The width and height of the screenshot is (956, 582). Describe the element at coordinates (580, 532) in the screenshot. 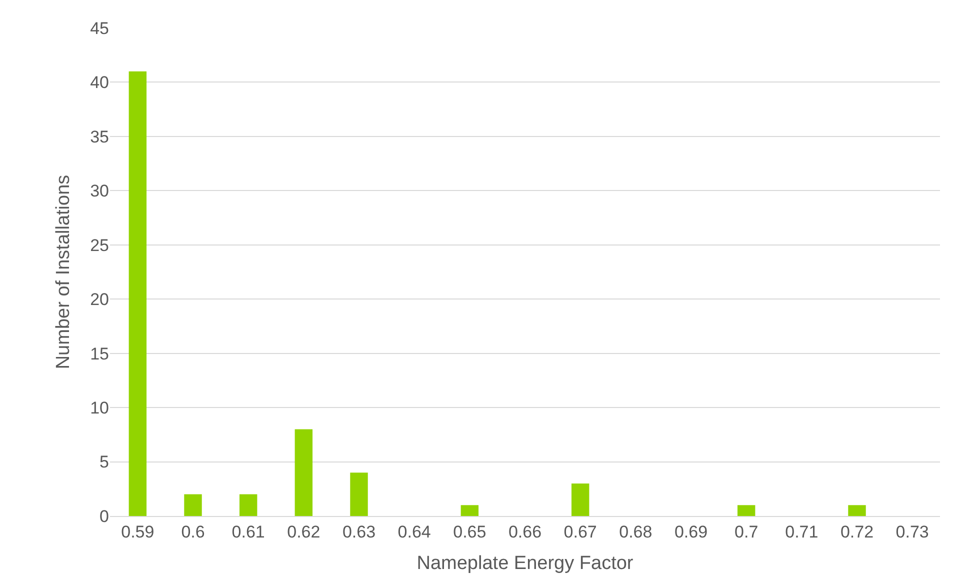

I see `x-tick-label: 0.67` at that location.